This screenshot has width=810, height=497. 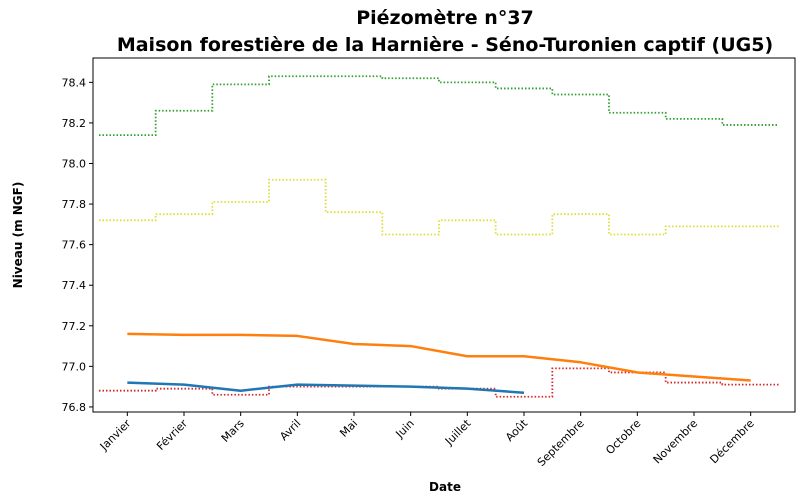 What do you see at coordinates (732, 442) in the screenshot?
I see `x-tick-label: Décembre` at bounding box center [732, 442].